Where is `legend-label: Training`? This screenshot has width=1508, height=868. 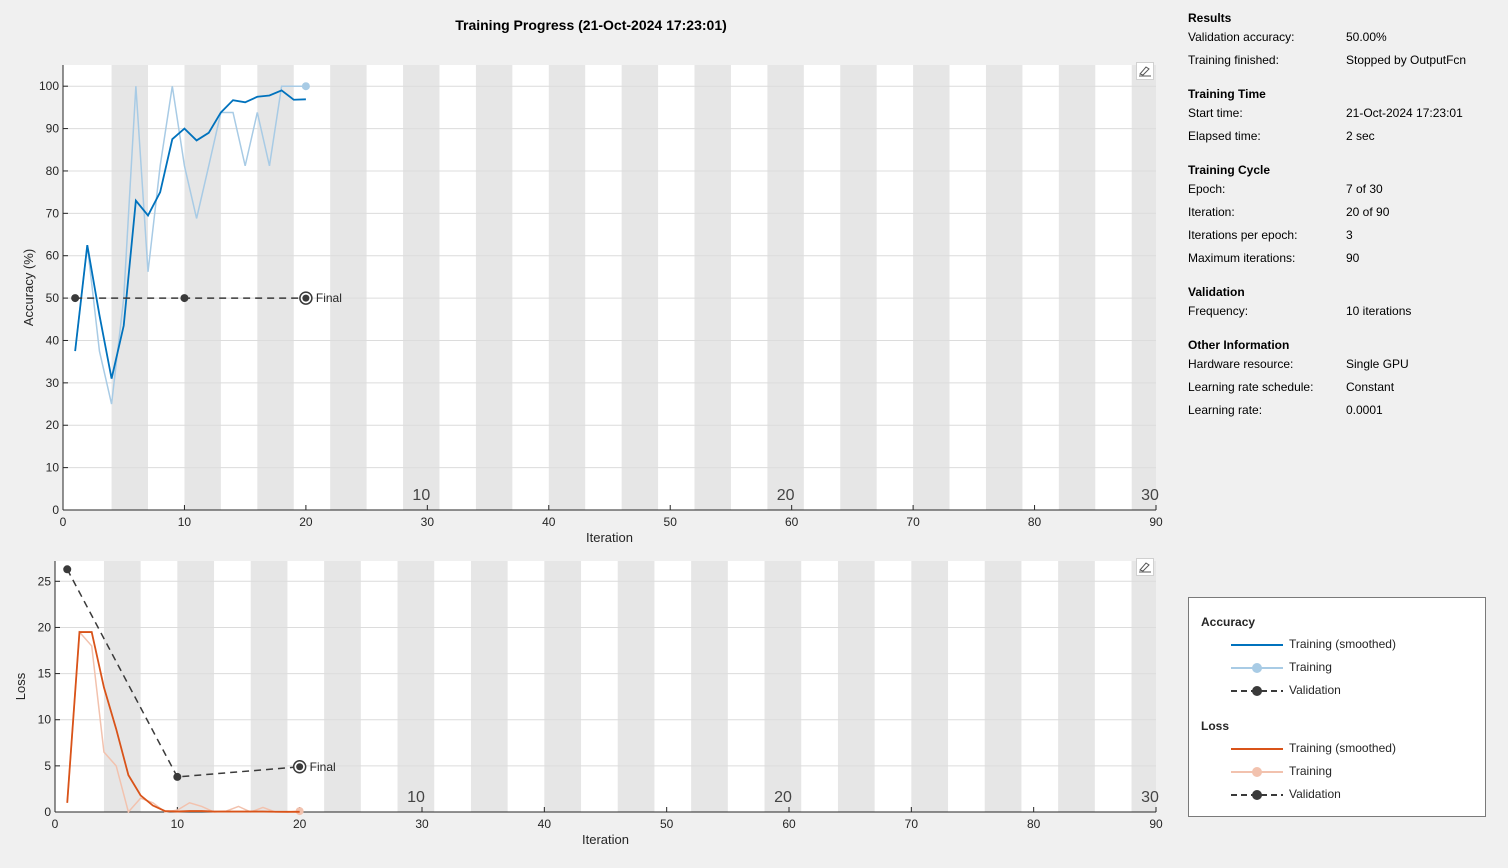
legend-label: Training is located at coordinates (1310, 667).